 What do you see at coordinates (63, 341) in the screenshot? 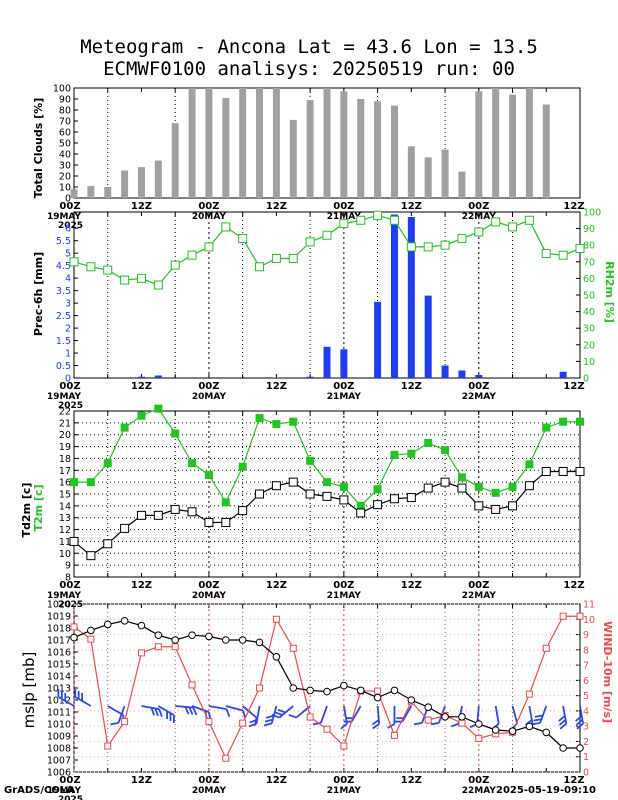
I see `prec-ytick-label: 1.5` at bounding box center [63, 341].